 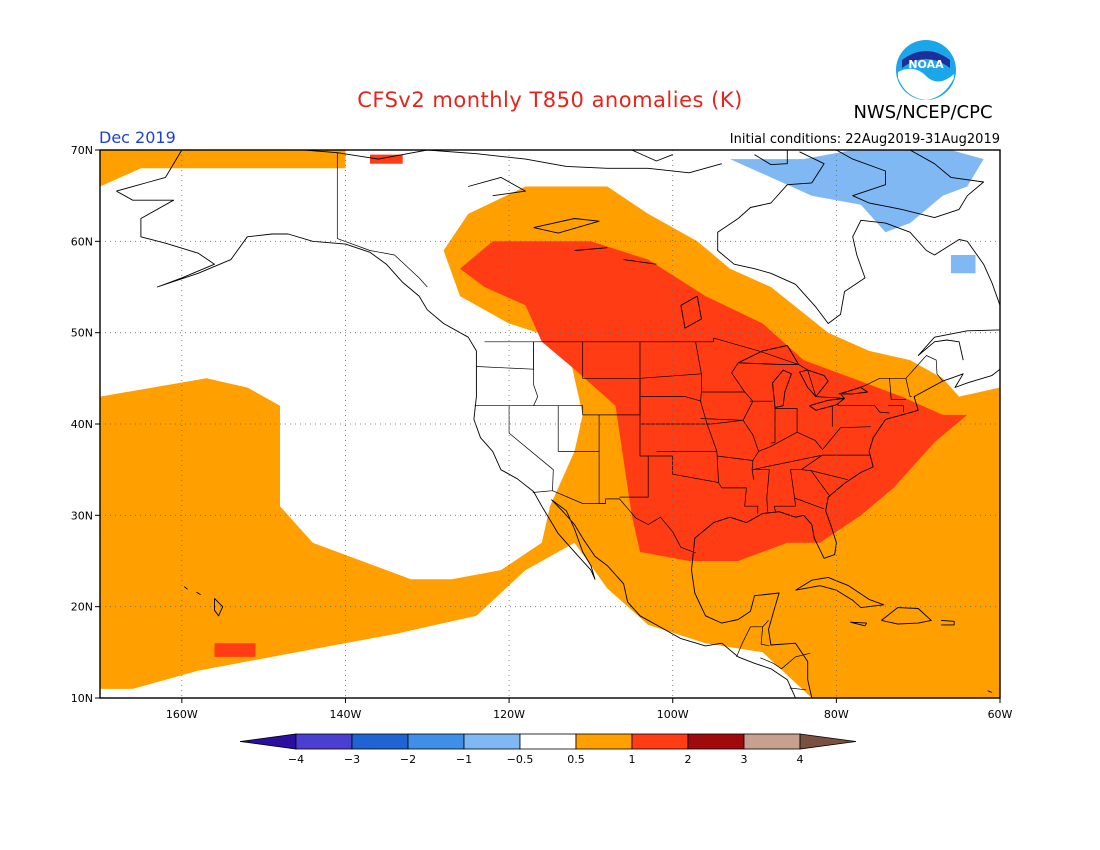 I want to click on lat-tick-label: 30N, so click(x=82, y=515).